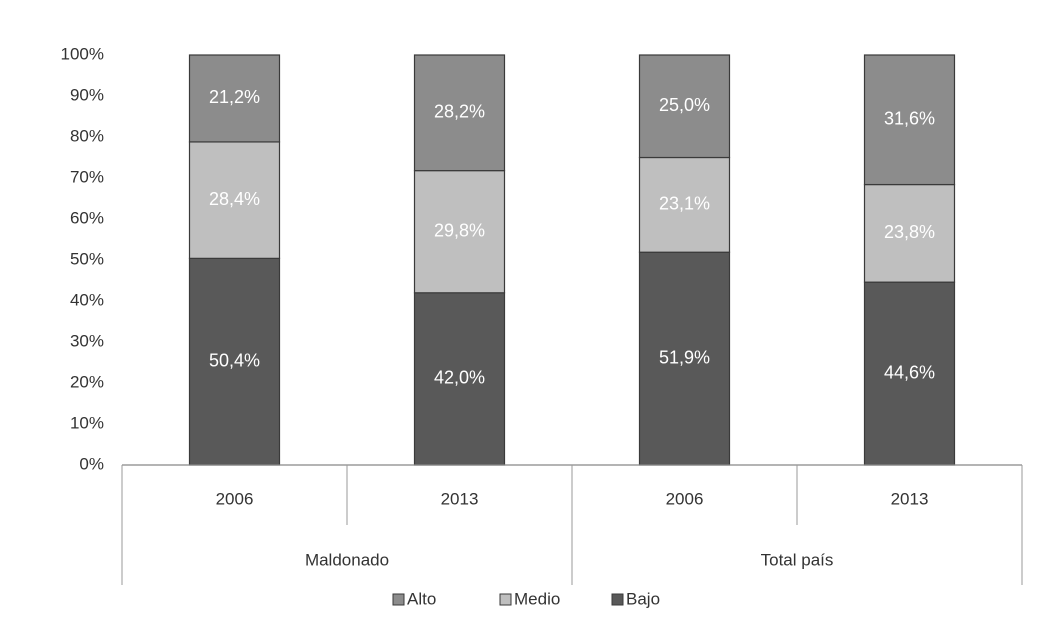  Describe the element at coordinates (87, 381) in the screenshot. I see `y-tick-label: 20%` at that location.